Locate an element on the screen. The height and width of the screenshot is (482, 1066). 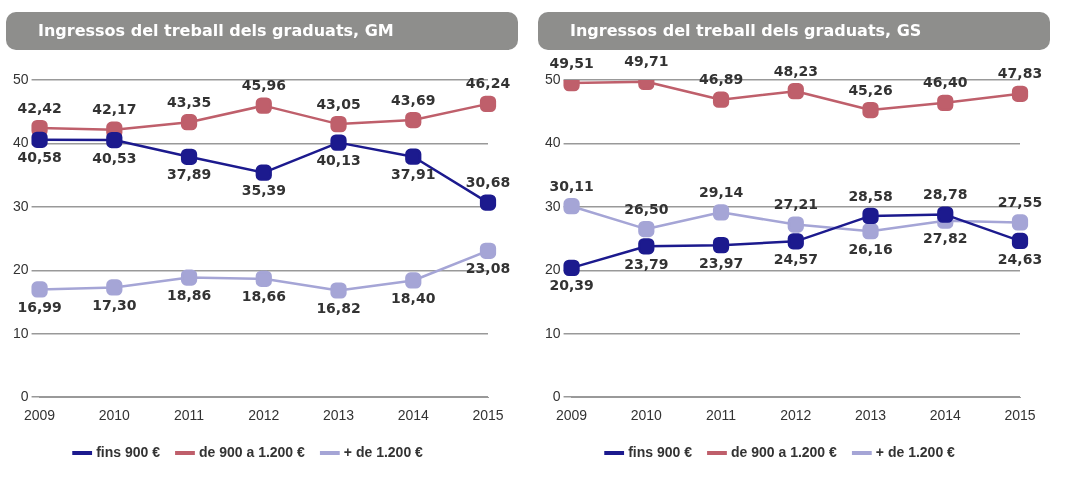
data-label: 23,97 is located at coordinates (721, 262).